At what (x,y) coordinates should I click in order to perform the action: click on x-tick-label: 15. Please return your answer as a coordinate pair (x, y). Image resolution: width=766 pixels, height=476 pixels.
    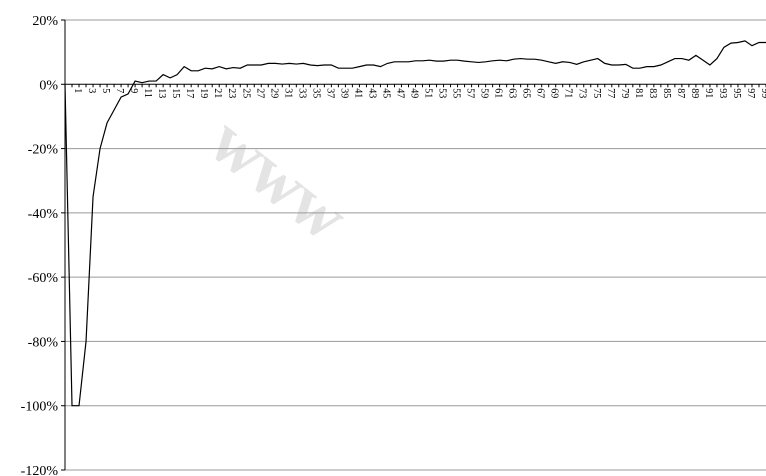
    Looking at the image, I should click on (175, 93).